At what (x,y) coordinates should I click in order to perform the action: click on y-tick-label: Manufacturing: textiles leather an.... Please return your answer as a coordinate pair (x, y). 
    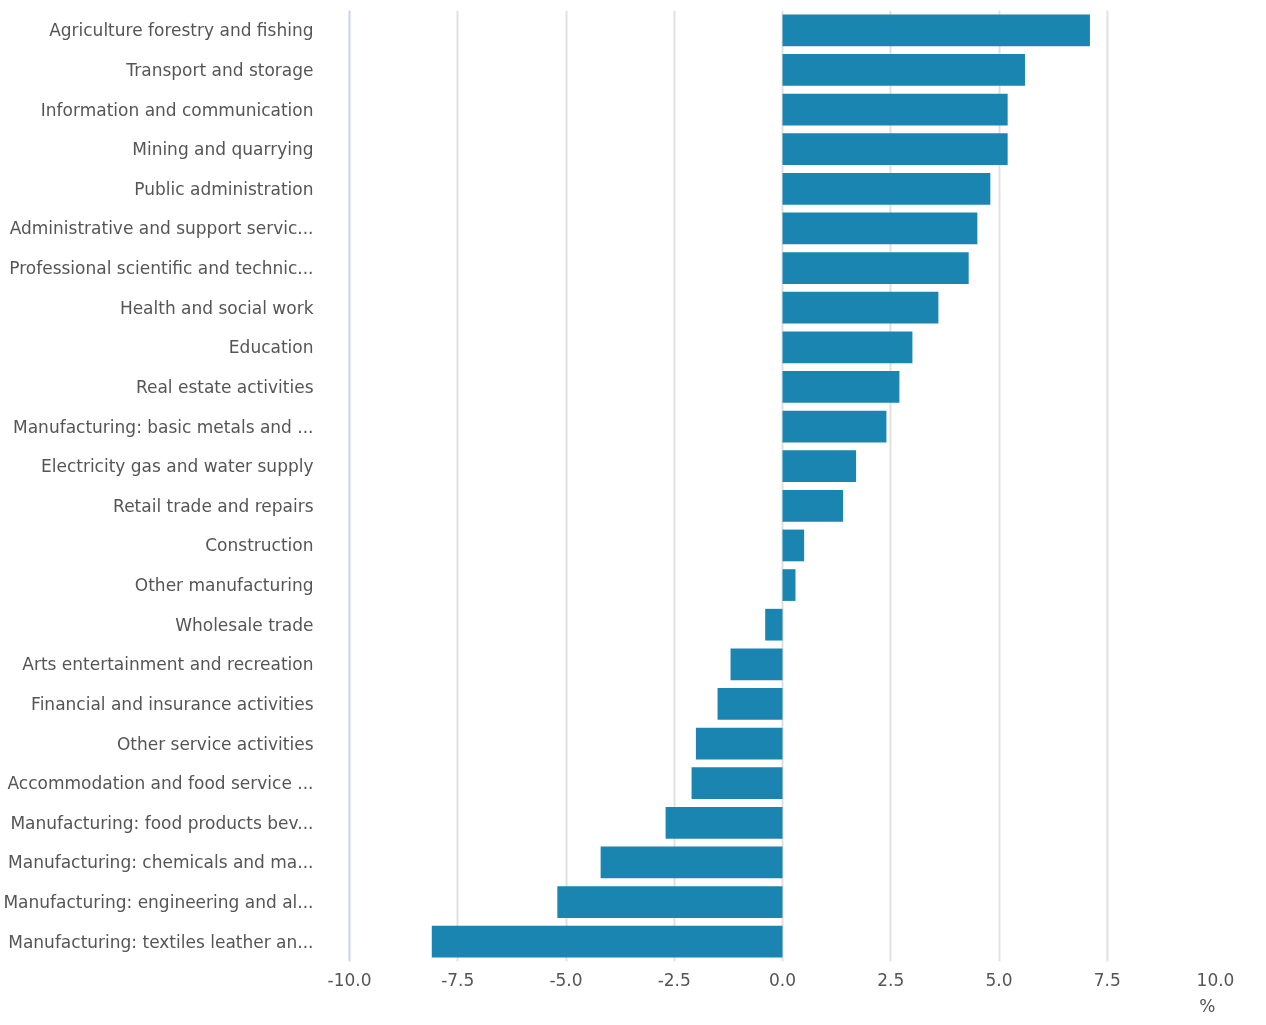
    Looking at the image, I should click on (161, 941).